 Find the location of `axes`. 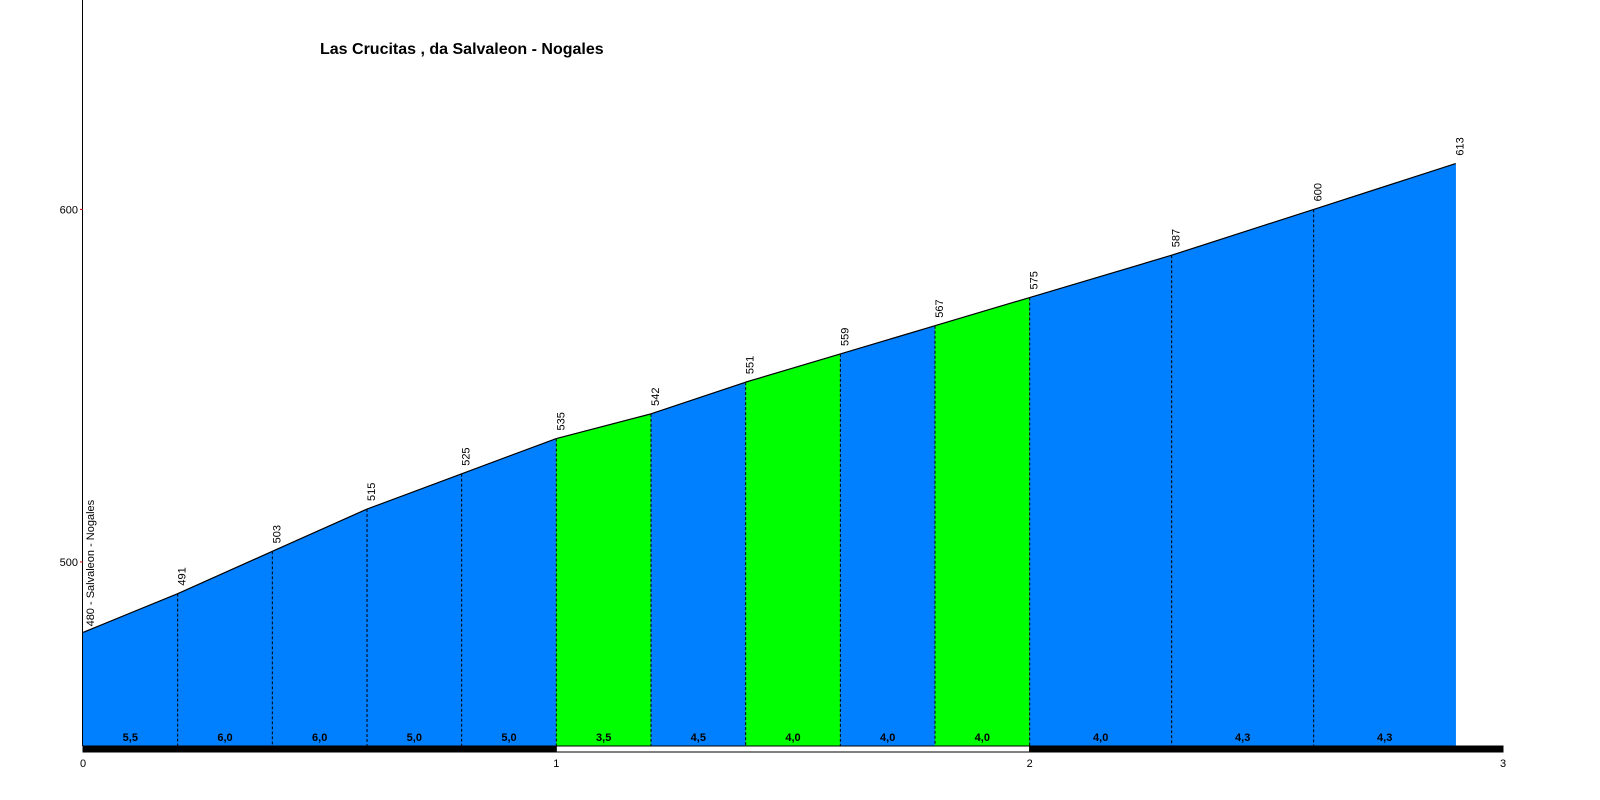

axes is located at coordinates (81, 373).